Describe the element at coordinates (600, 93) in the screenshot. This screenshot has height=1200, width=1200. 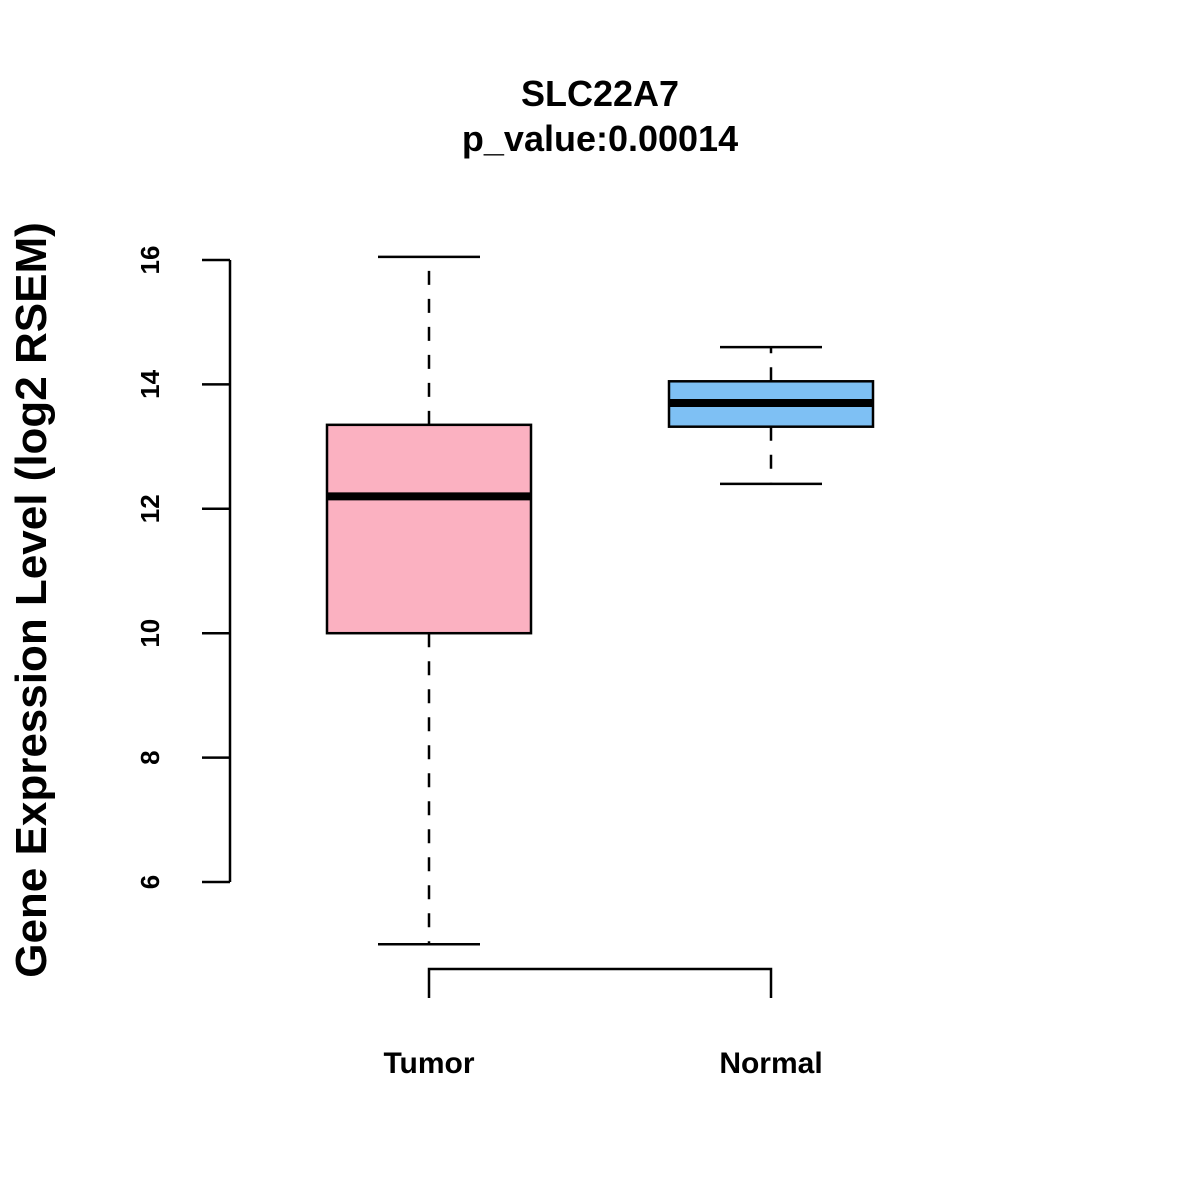
I see `chart-title: SLC22A7` at that location.